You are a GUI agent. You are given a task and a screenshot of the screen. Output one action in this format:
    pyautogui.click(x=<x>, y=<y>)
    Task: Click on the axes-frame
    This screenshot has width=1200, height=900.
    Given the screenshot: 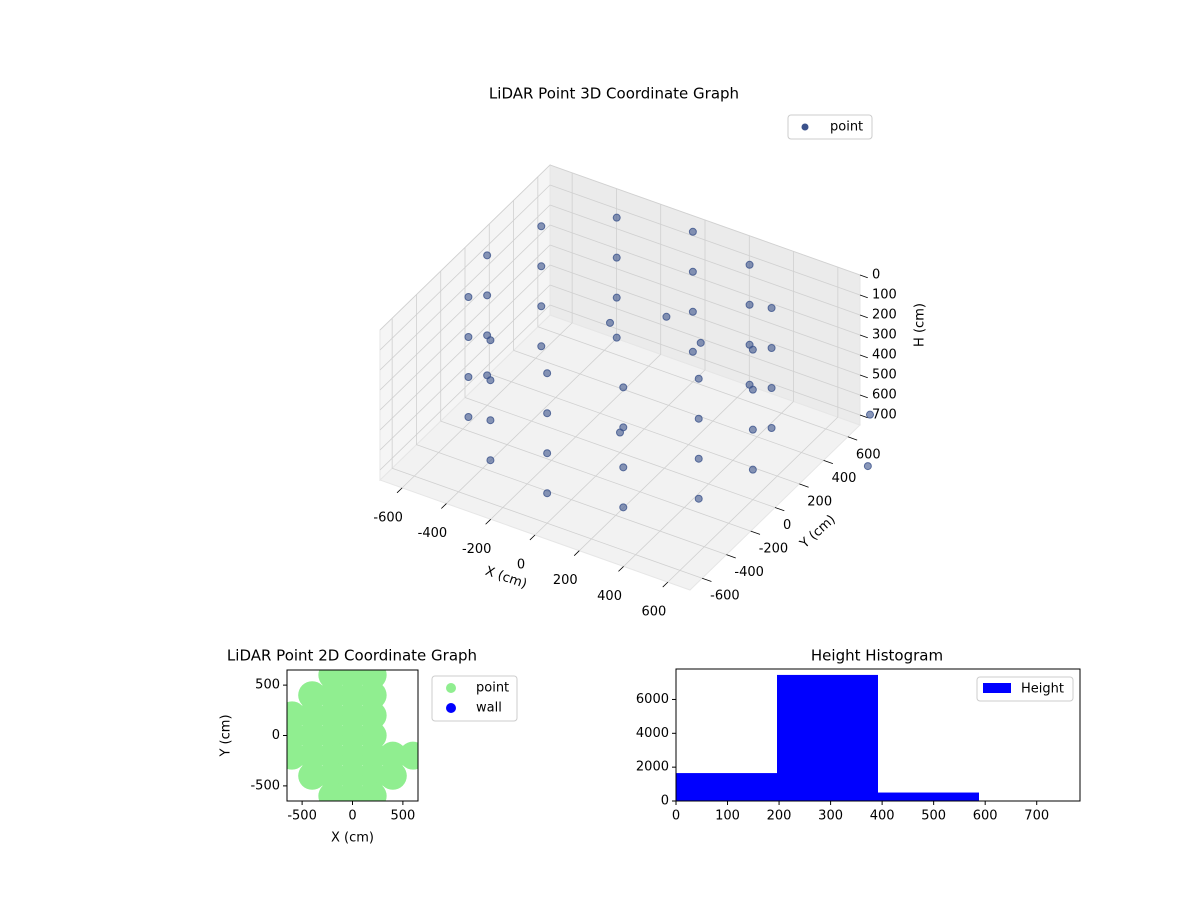 What is the action you would take?
    pyautogui.click(x=878, y=735)
    